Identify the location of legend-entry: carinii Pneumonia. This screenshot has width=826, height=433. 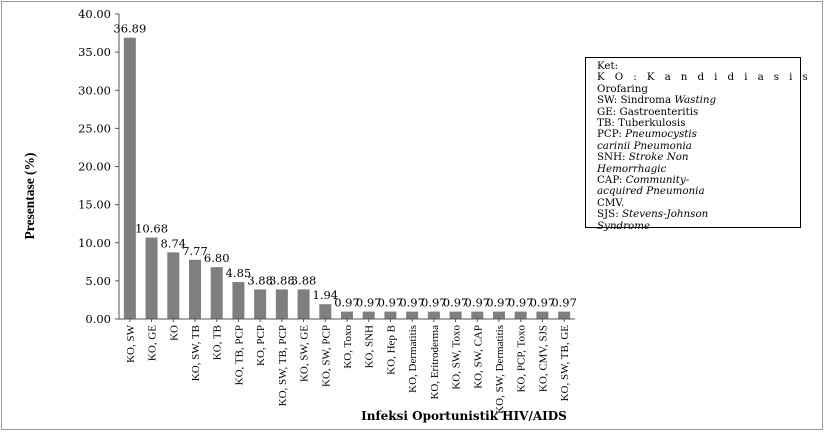
(695, 146).